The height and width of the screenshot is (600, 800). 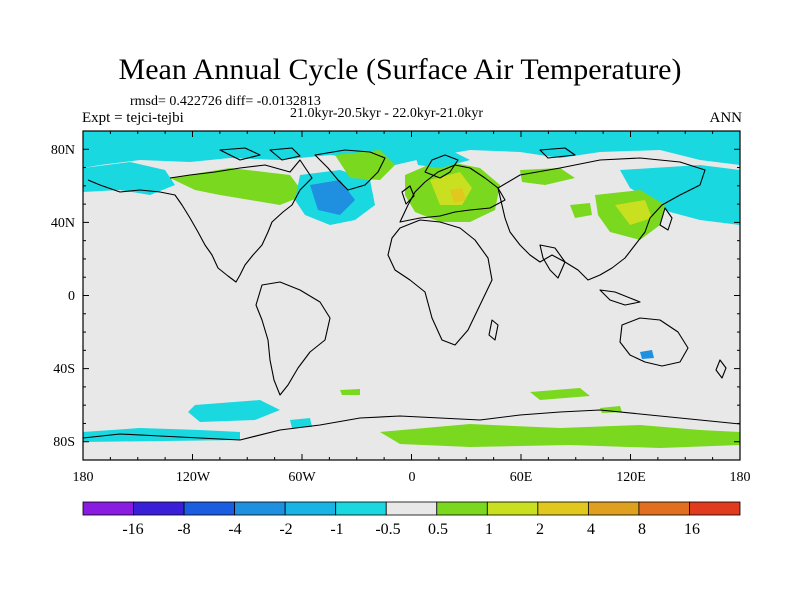 I want to click on lon-tick-label: 60W, so click(x=302, y=477).